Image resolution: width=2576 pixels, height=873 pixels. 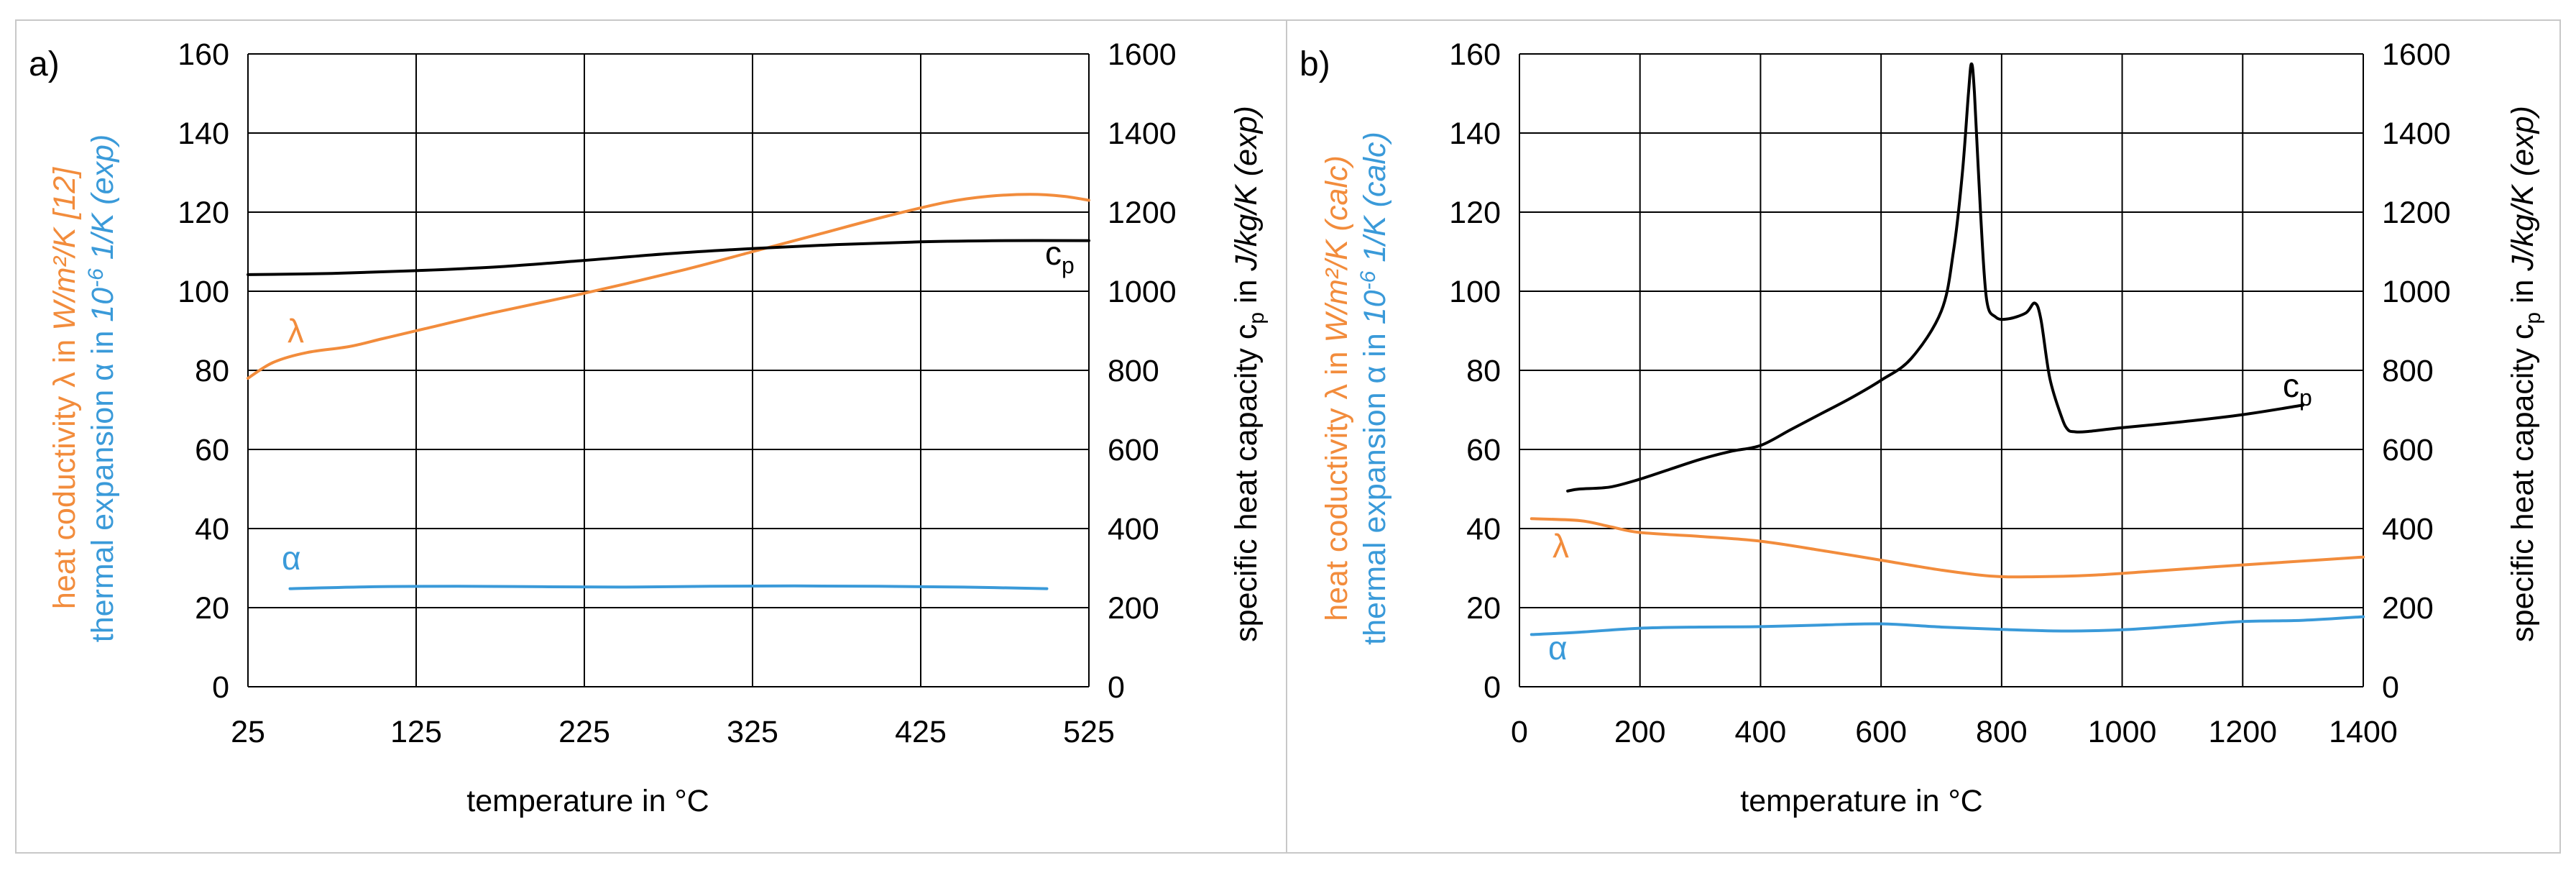 What do you see at coordinates (1560, 546) in the screenshot?
I see `series-label-lambda-b: λ` at bounding box center [1560, 546].